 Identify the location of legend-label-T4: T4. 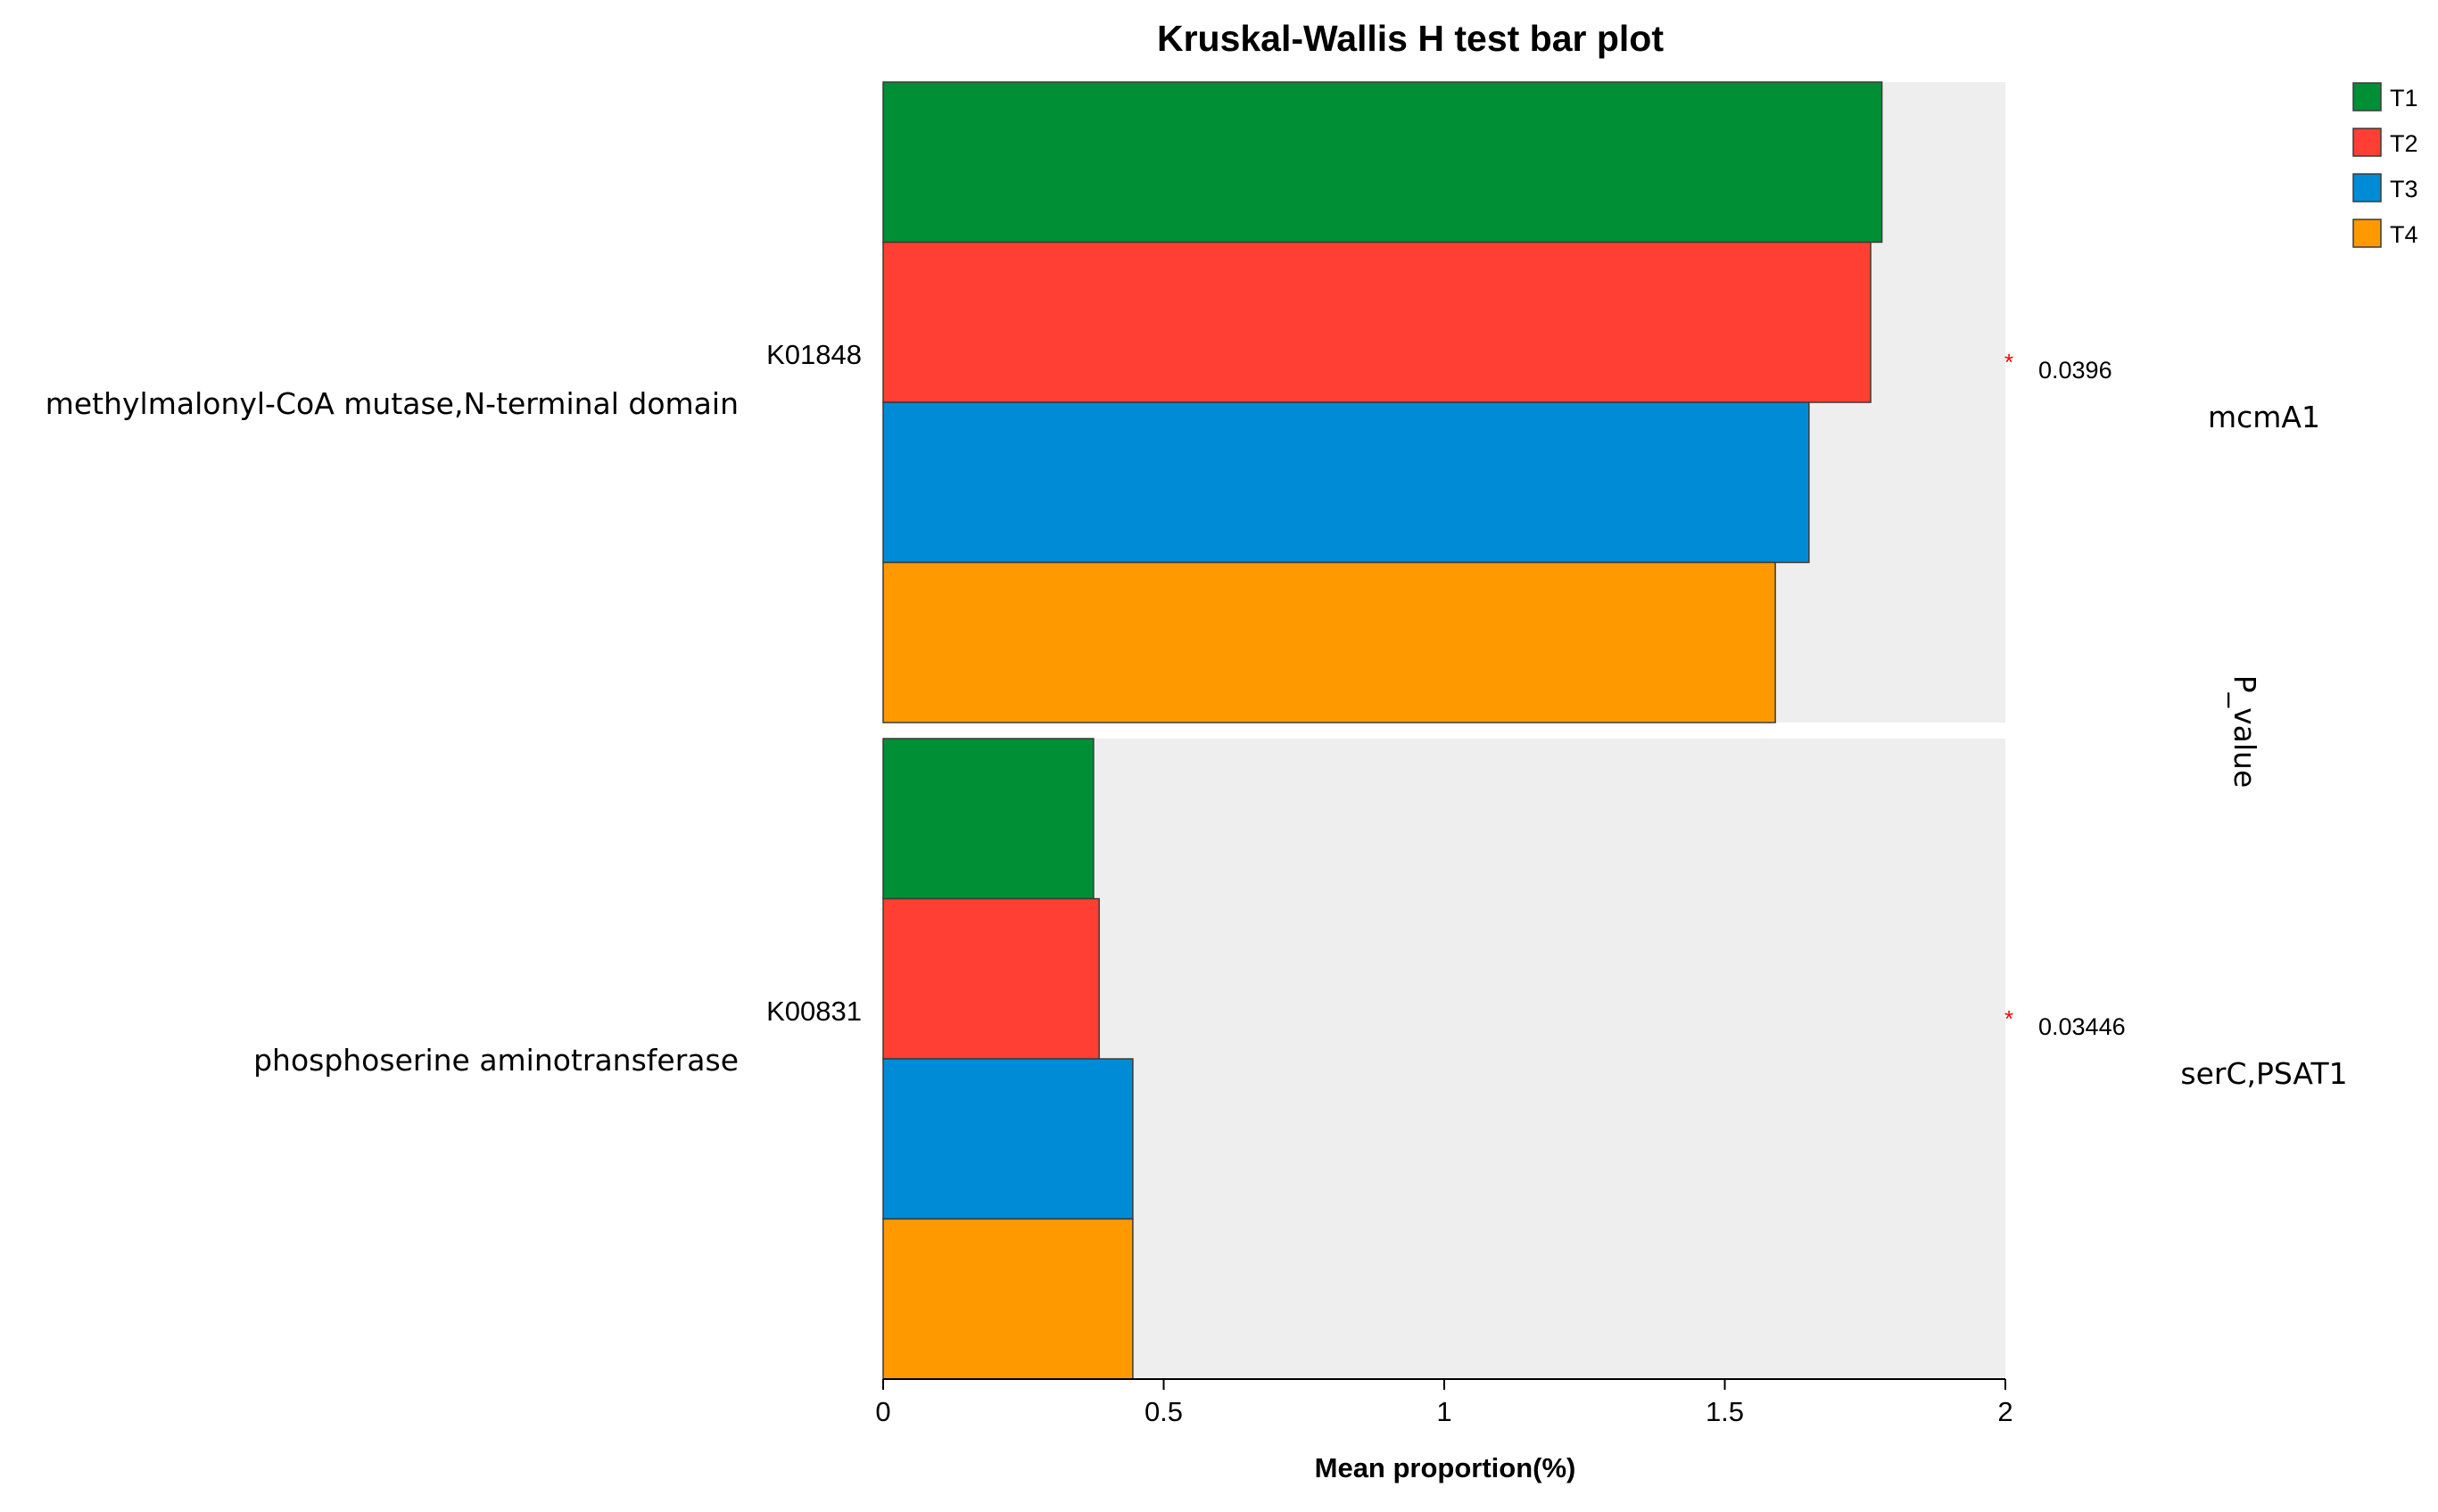
(2404, 234).